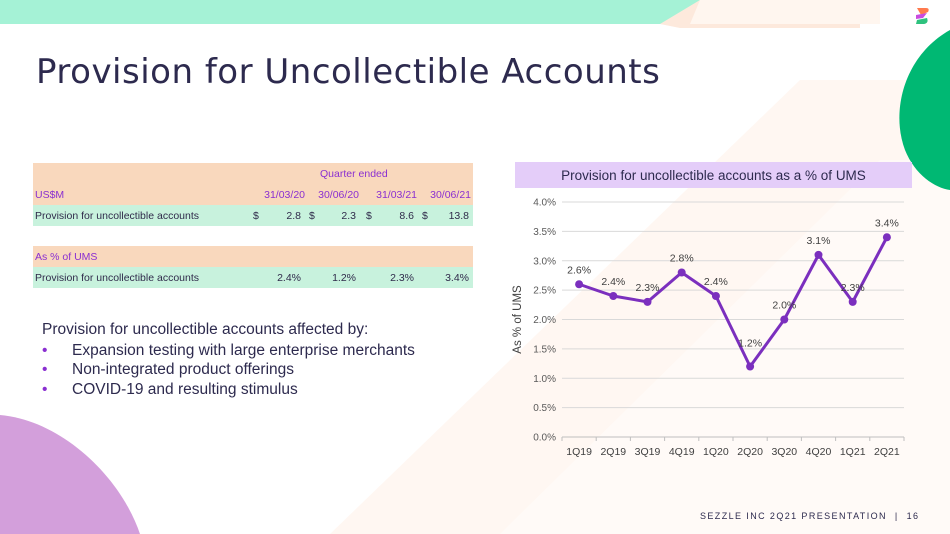 Image resolution: width=950 pixels, height=534 pixels. Describe the element at coordinates (887, 452) in the screenshot. I see `x-tick-label: 2Q21` at that location.